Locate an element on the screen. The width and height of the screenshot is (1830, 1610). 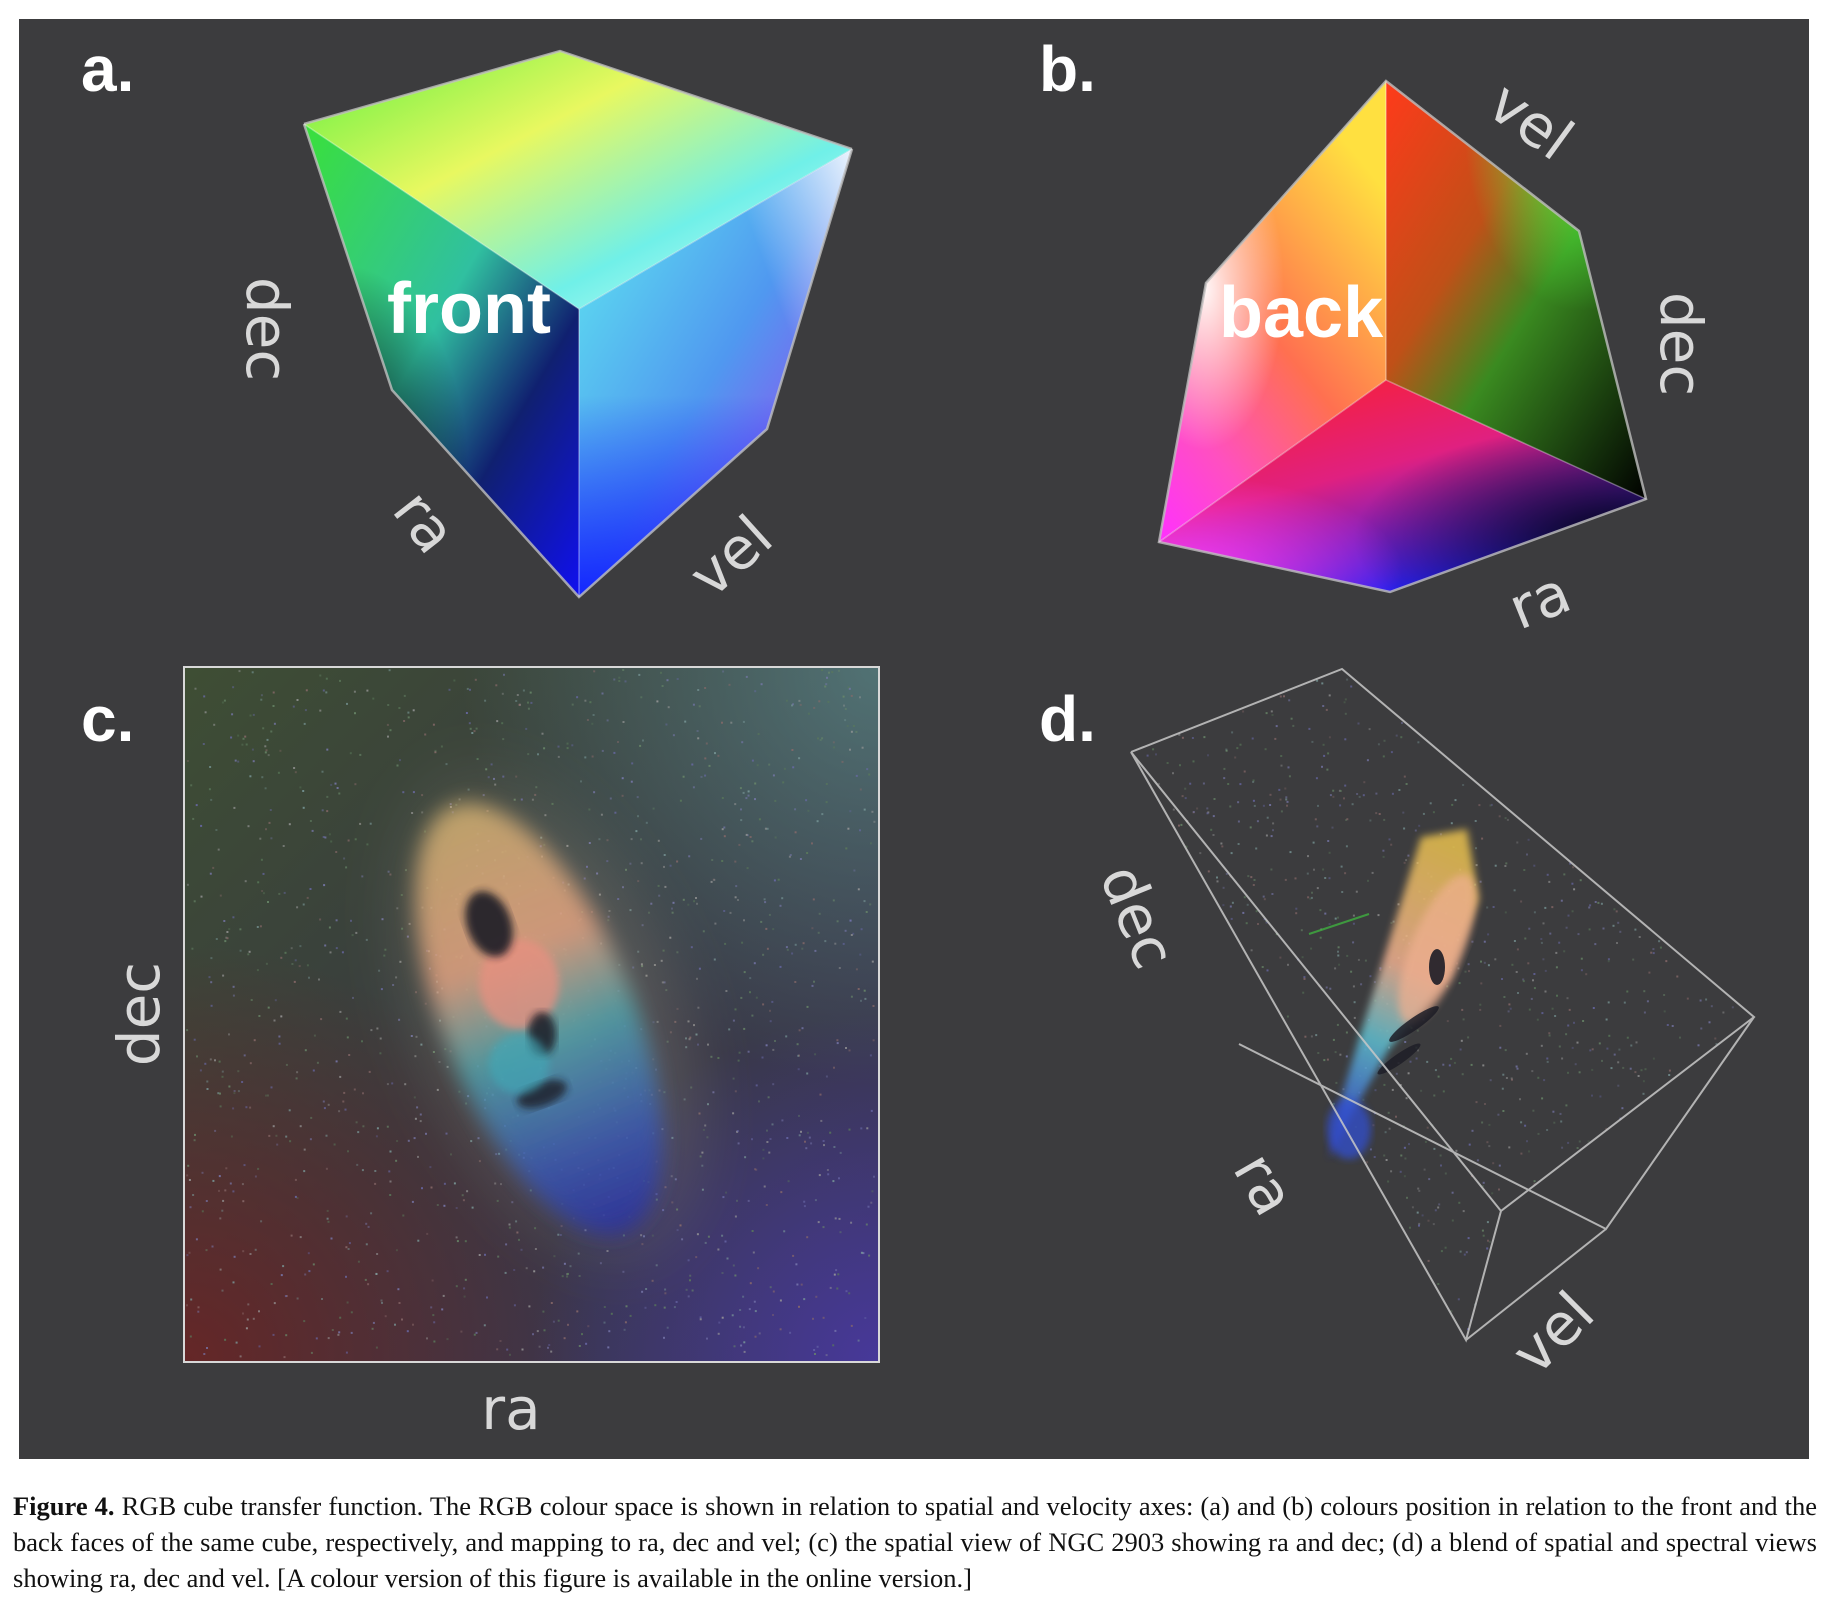
panel-c-label: c. is located at coordinates (107, 719).